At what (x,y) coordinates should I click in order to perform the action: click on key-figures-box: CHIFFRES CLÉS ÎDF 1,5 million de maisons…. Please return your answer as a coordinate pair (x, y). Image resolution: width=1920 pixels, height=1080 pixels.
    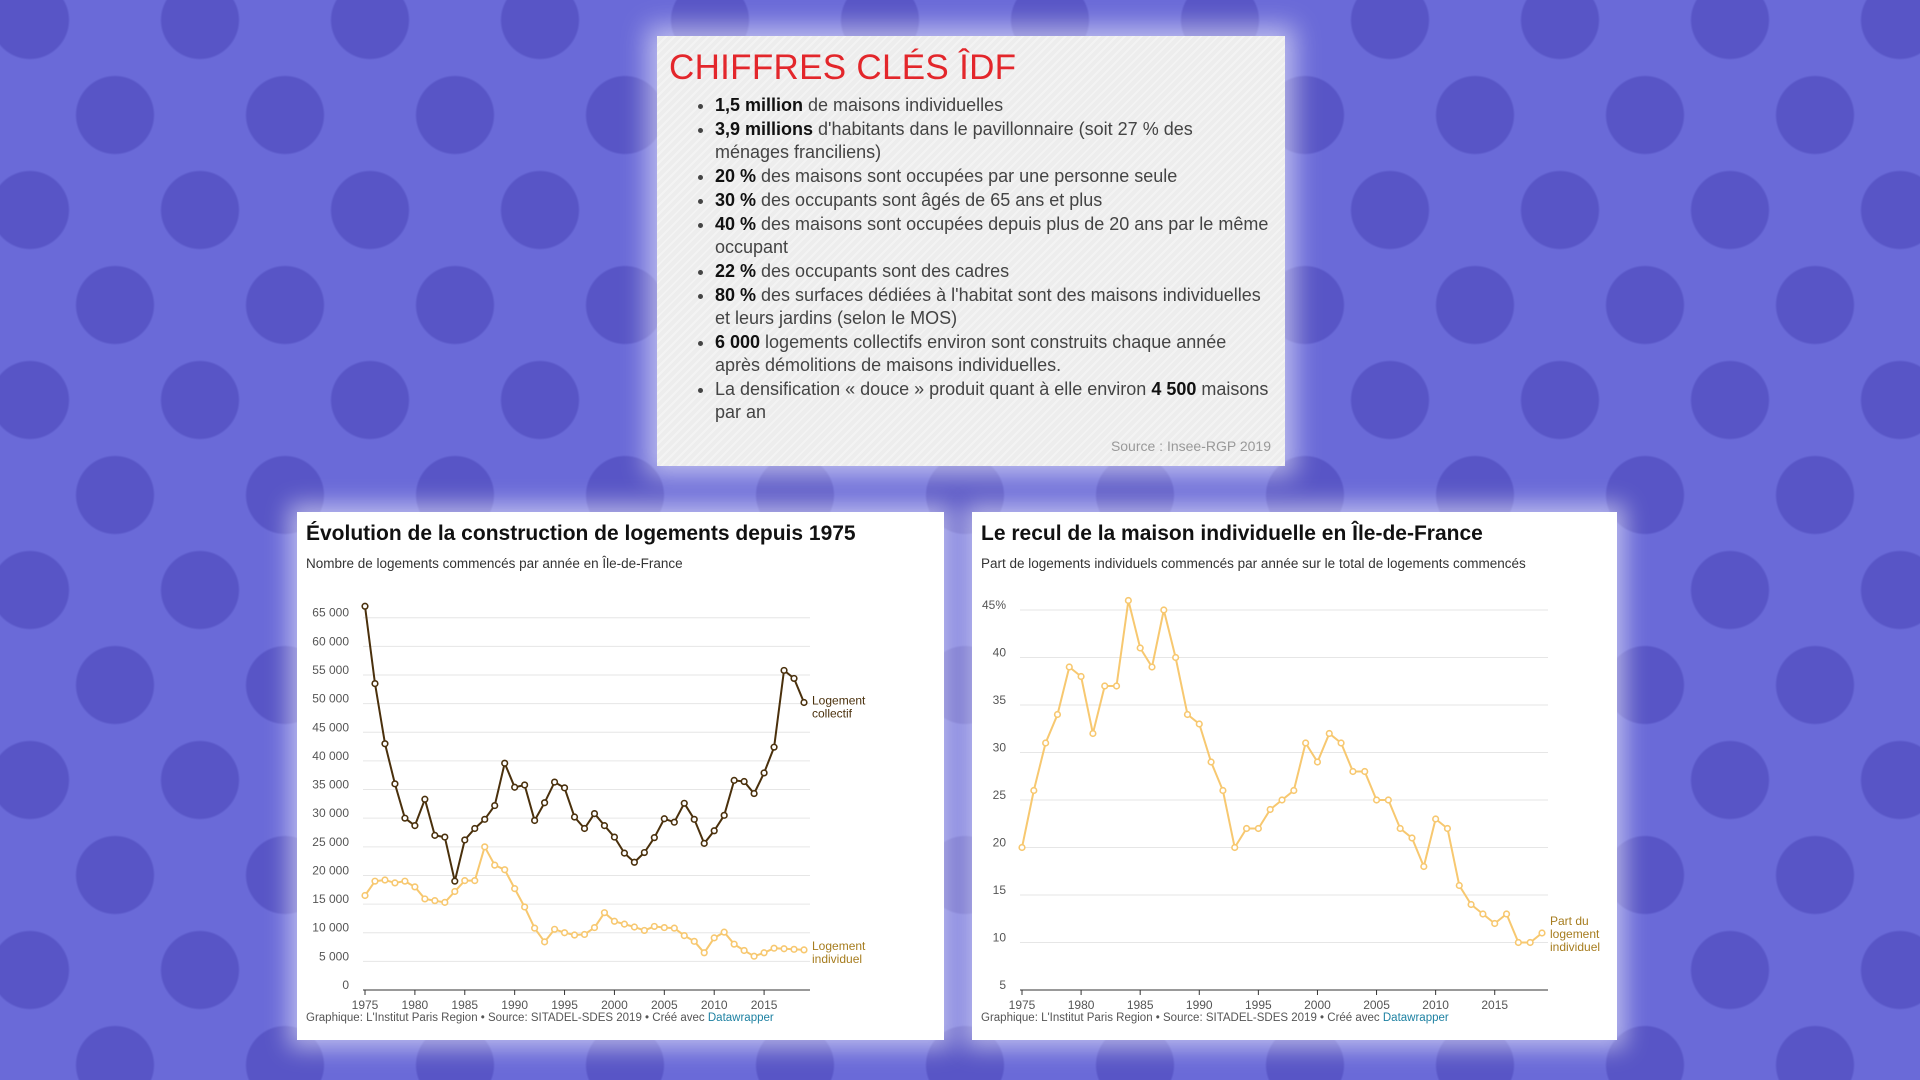
    Looking at the image, I should click on (971, 251).